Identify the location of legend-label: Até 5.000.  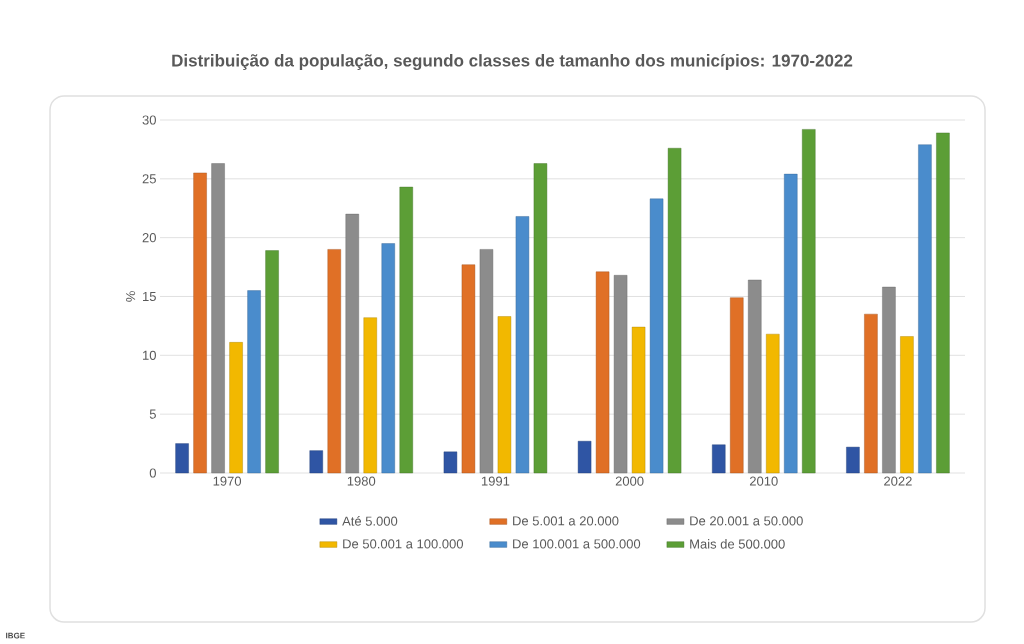
(370, 521).